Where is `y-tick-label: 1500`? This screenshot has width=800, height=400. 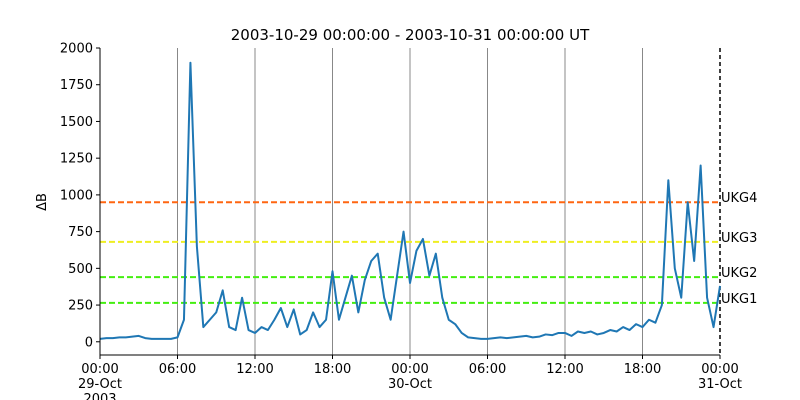
y-tick-label: 1500 is located at coordinates (76, 122).